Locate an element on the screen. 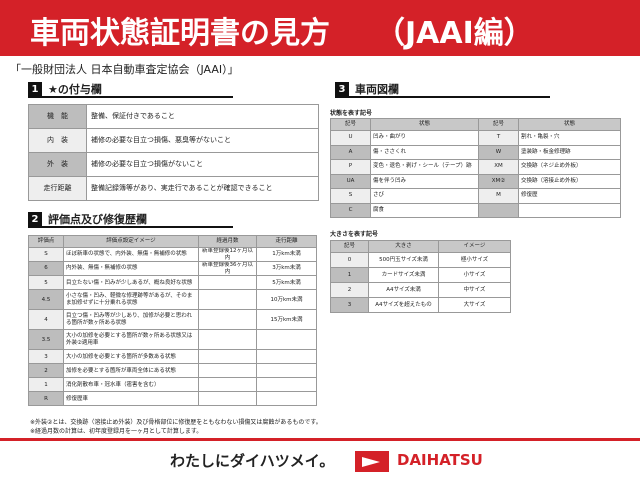  table-cell: 割れ・亀裂・穴 is located at coordinates (569, 138).